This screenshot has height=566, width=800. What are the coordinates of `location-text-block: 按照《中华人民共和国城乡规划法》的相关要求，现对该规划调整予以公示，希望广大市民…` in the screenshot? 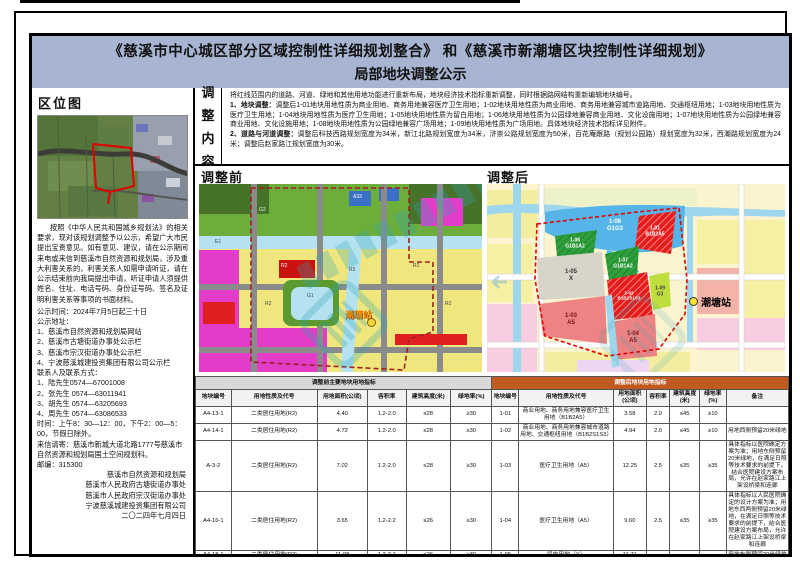 It's located at (112, 370).